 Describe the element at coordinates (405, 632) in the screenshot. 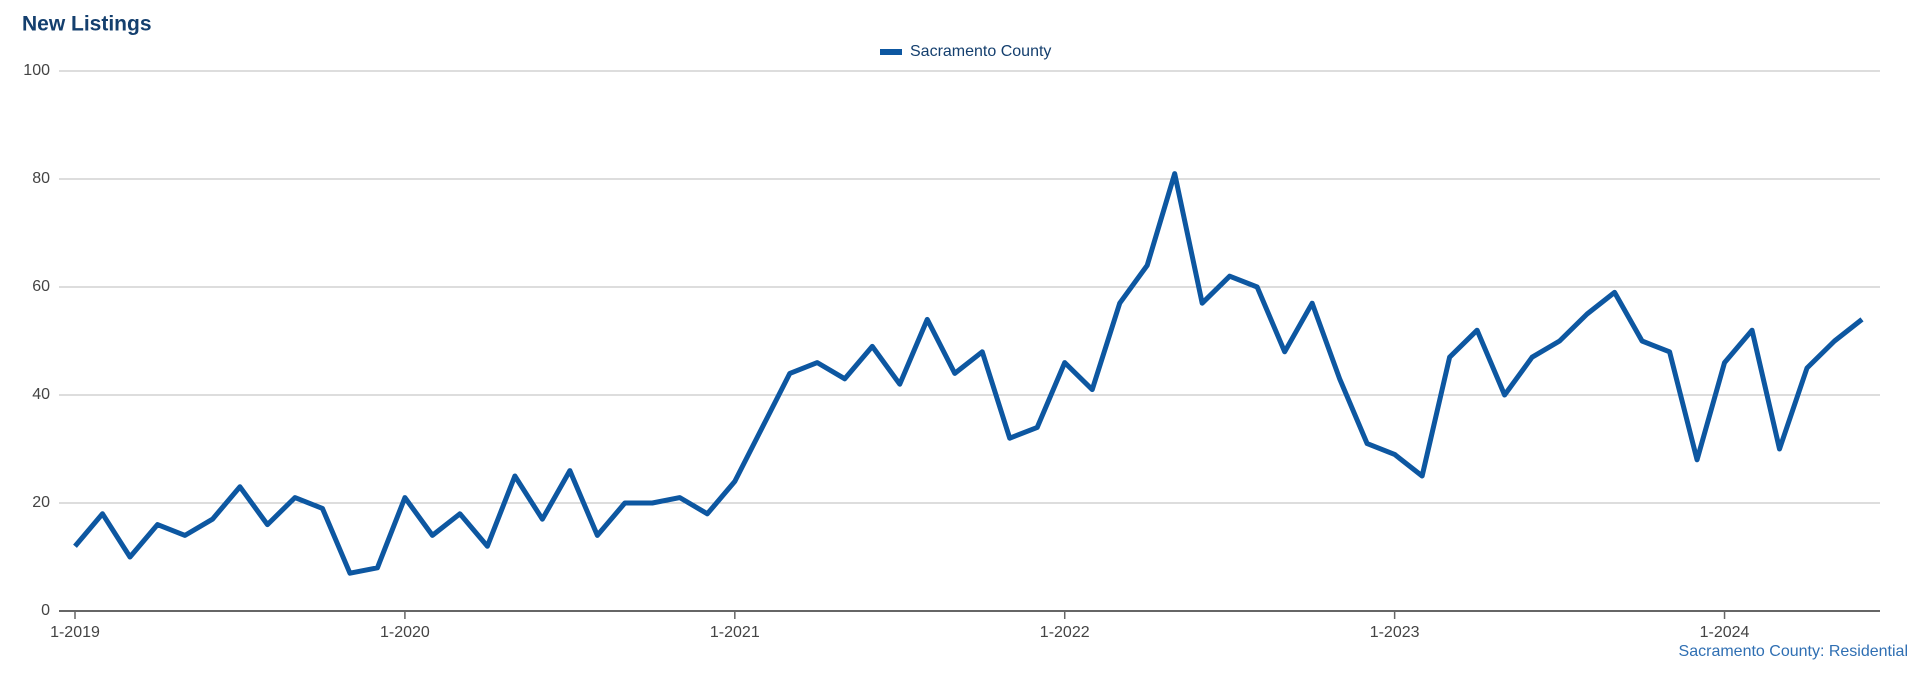

I see `x-tick-label: 1-2020` at that location.